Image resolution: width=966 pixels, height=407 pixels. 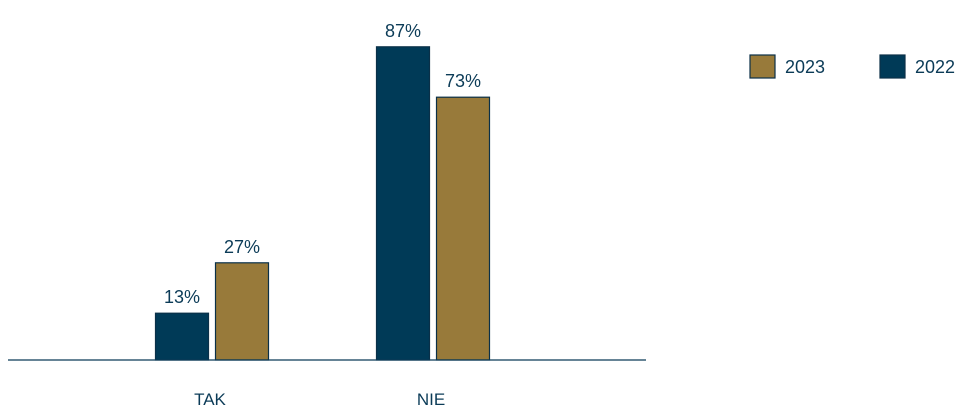 What do you see at coordinates (463, 81) in the screenshot?
I see `data-label-2023-nie: 73%` at bounding box center [463, 81].